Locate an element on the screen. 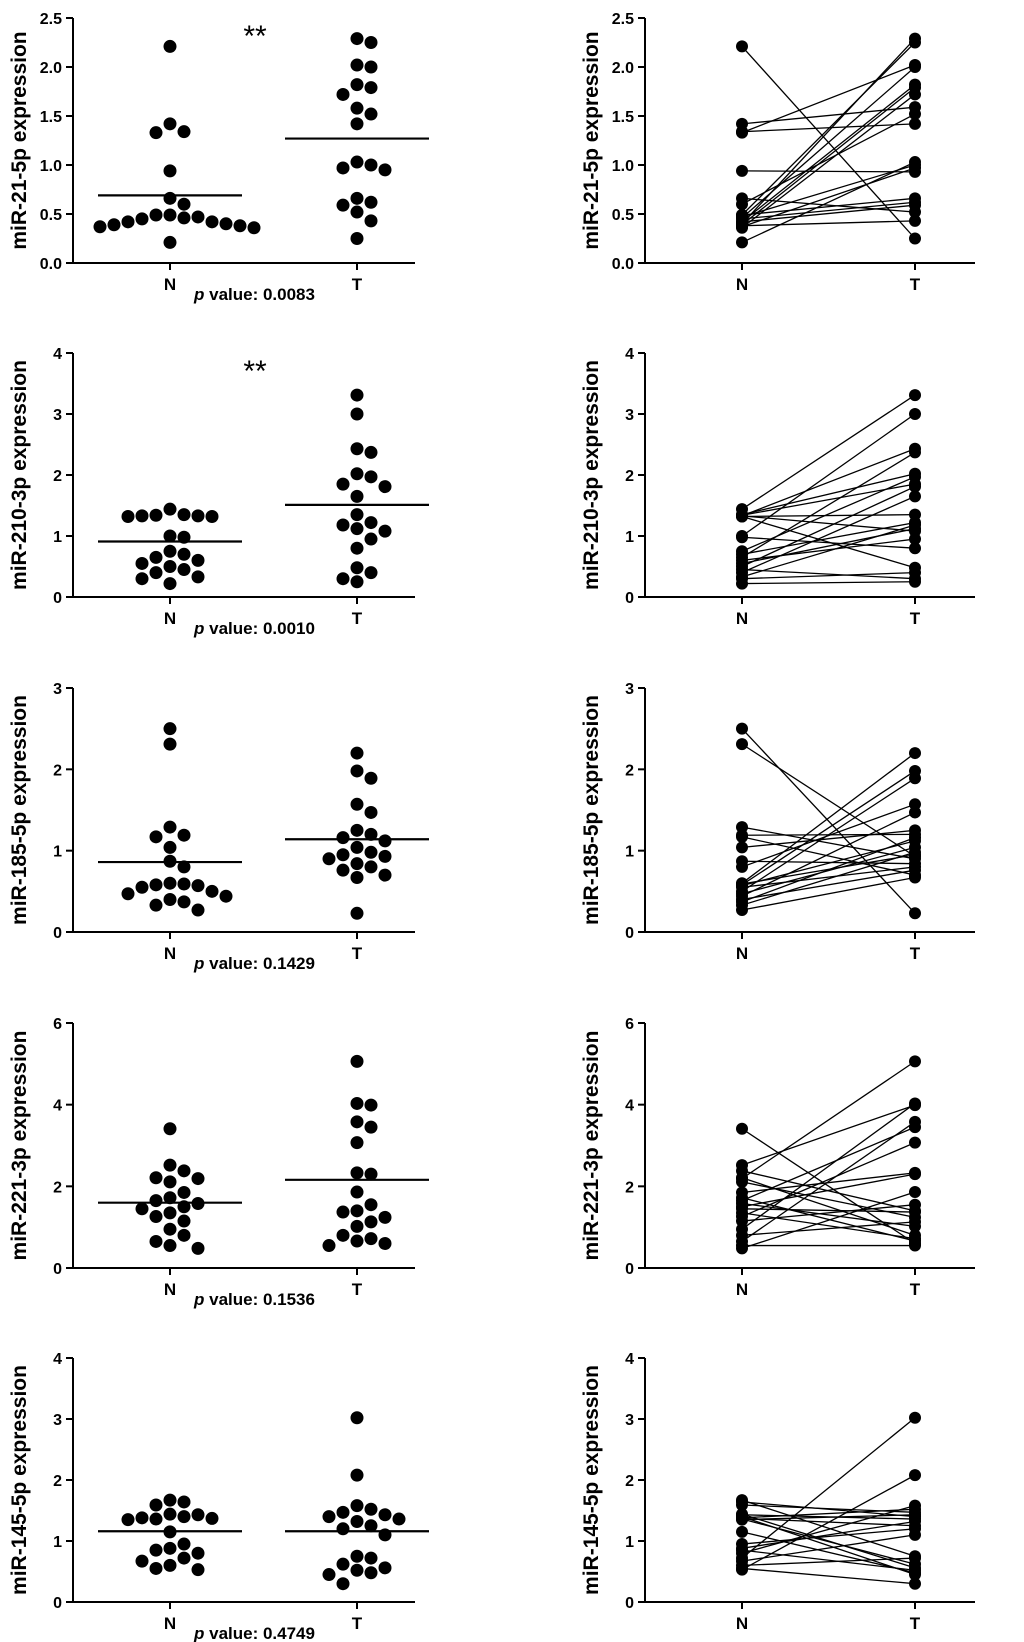 The width and height of the screenshot is (1024, 1642). p-value-text: value: 0.0083 is located at coordinates (259, 294).